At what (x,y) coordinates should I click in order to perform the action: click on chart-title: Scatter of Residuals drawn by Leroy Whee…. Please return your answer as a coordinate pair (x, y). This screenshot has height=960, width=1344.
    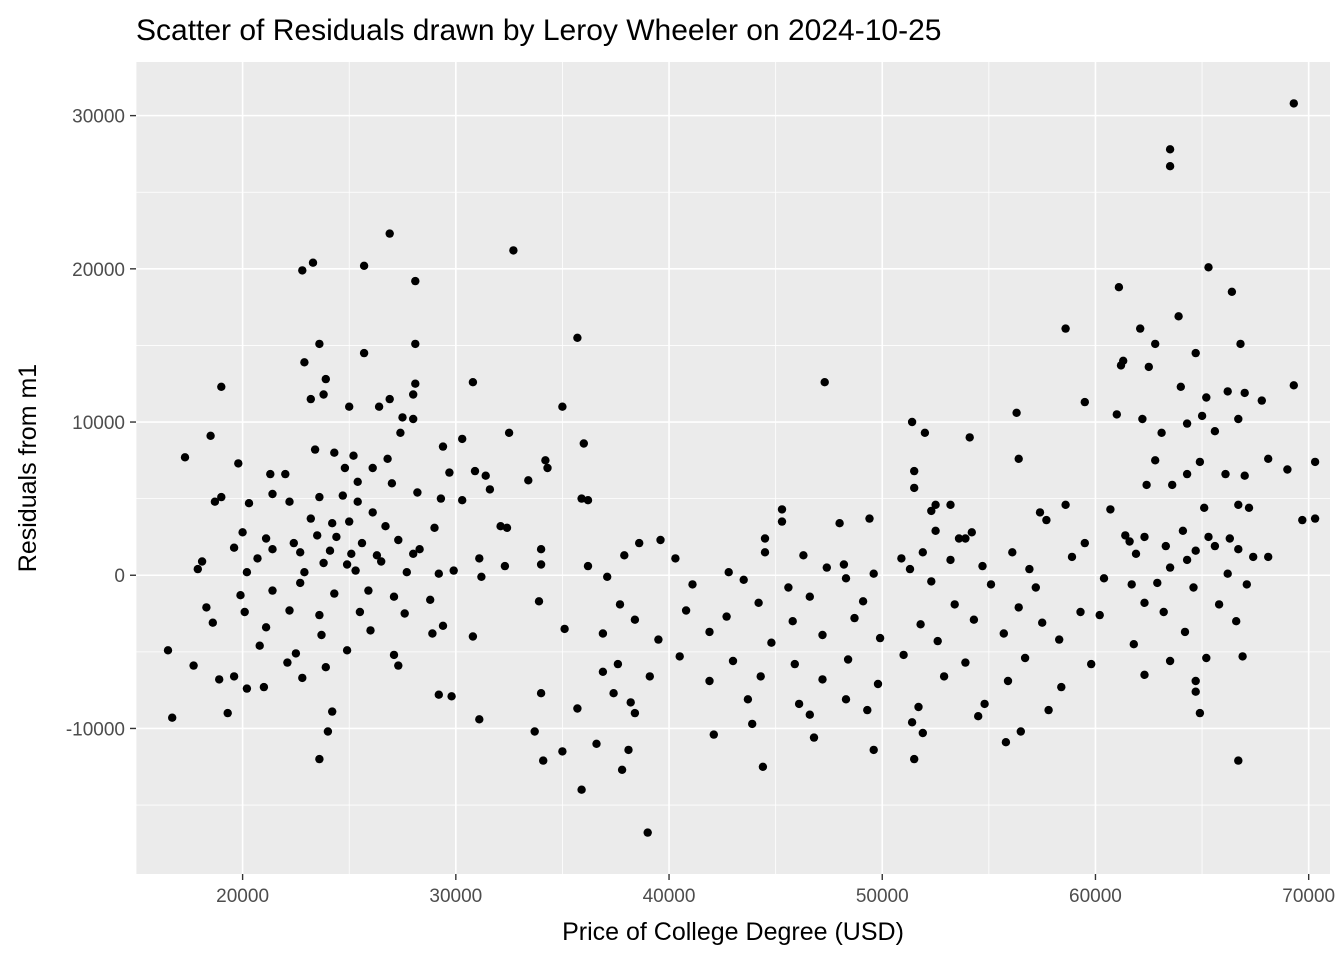
    Looking at the image, I should click on (538, 30).